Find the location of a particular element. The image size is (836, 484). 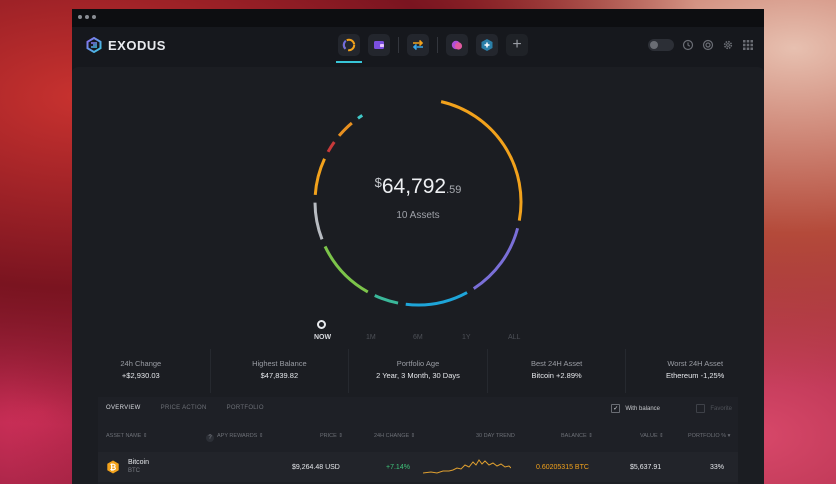

stat-worst-asset: Worst 24H Asset Ethereum -1,25% is located at coordinates (695, 371).